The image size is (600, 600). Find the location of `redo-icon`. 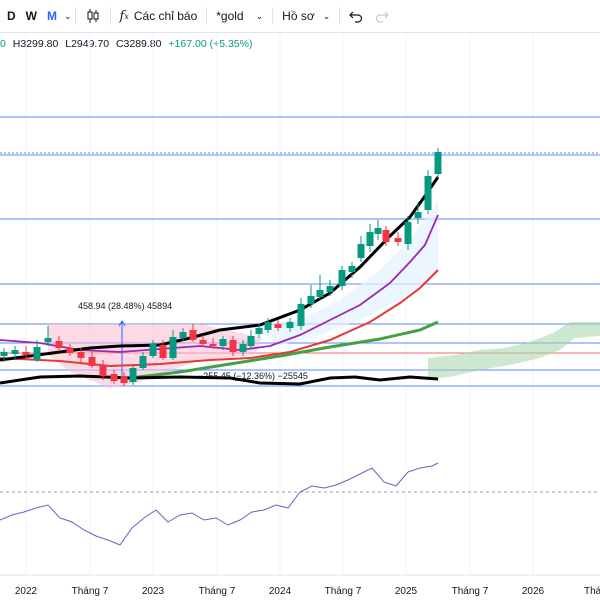

redo-icon is located at coordinates (382, 16).